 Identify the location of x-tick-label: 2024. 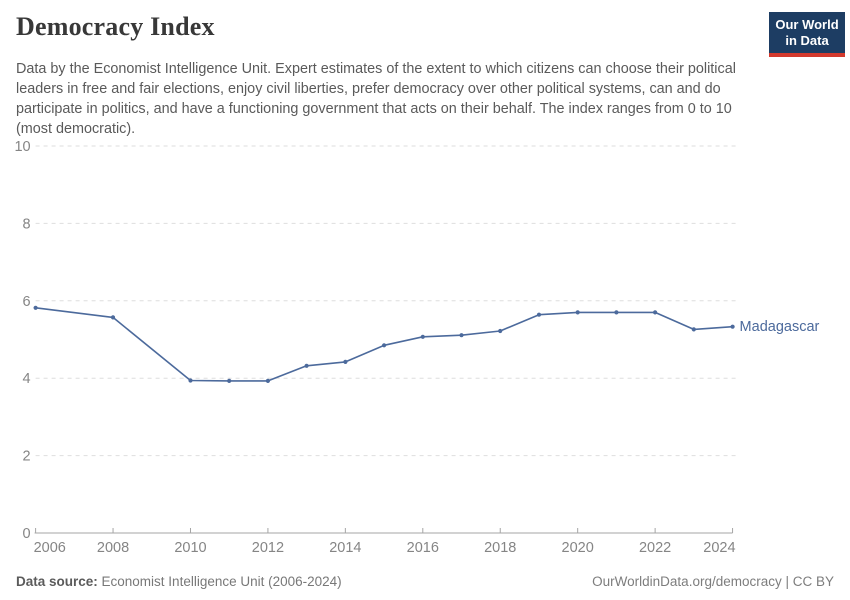
(719, 548).